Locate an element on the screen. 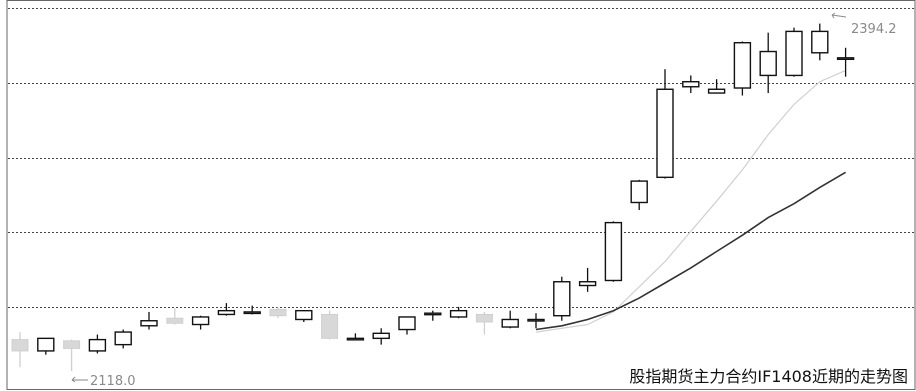  chart-caption: 股指期货主力合约IF1408近期的走势图 is located at coordinates (768, 376).